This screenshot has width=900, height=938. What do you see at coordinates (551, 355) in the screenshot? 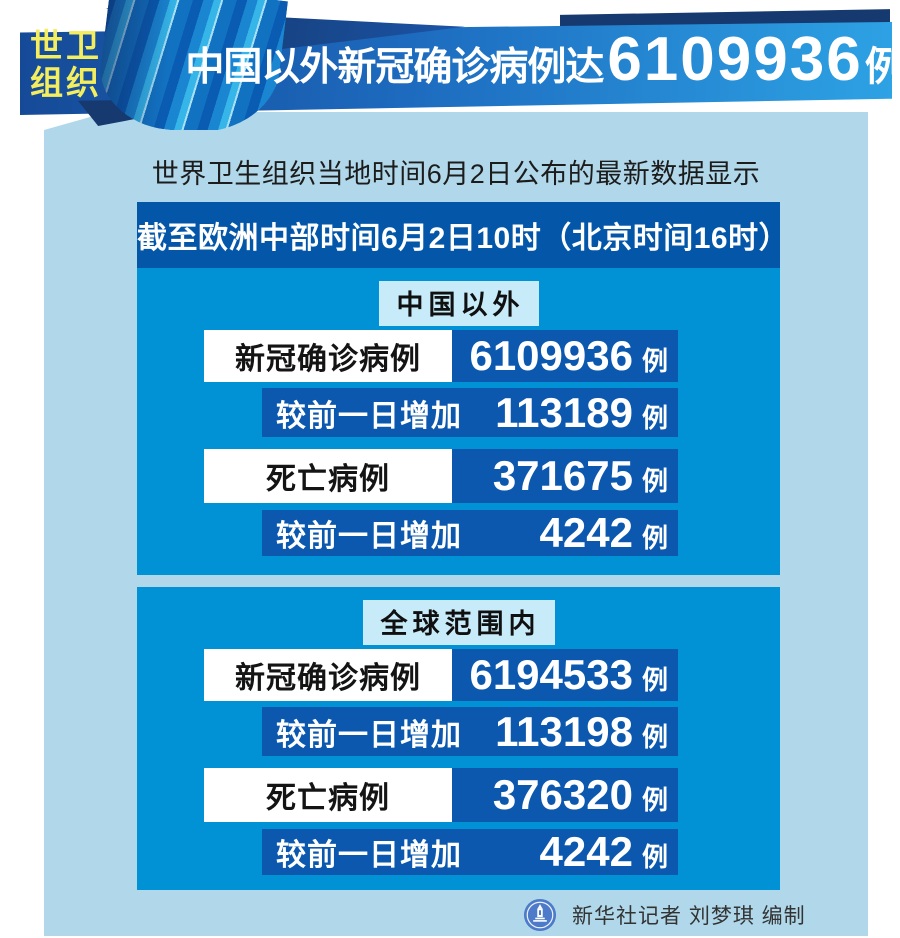
I see `stat-number: 6109936` at bounding box center [551, 355].